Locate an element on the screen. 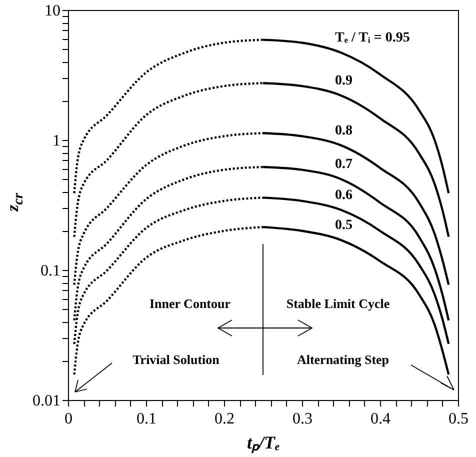  annotation: Stable Limit Cycle is located at coordinates (338, 303).